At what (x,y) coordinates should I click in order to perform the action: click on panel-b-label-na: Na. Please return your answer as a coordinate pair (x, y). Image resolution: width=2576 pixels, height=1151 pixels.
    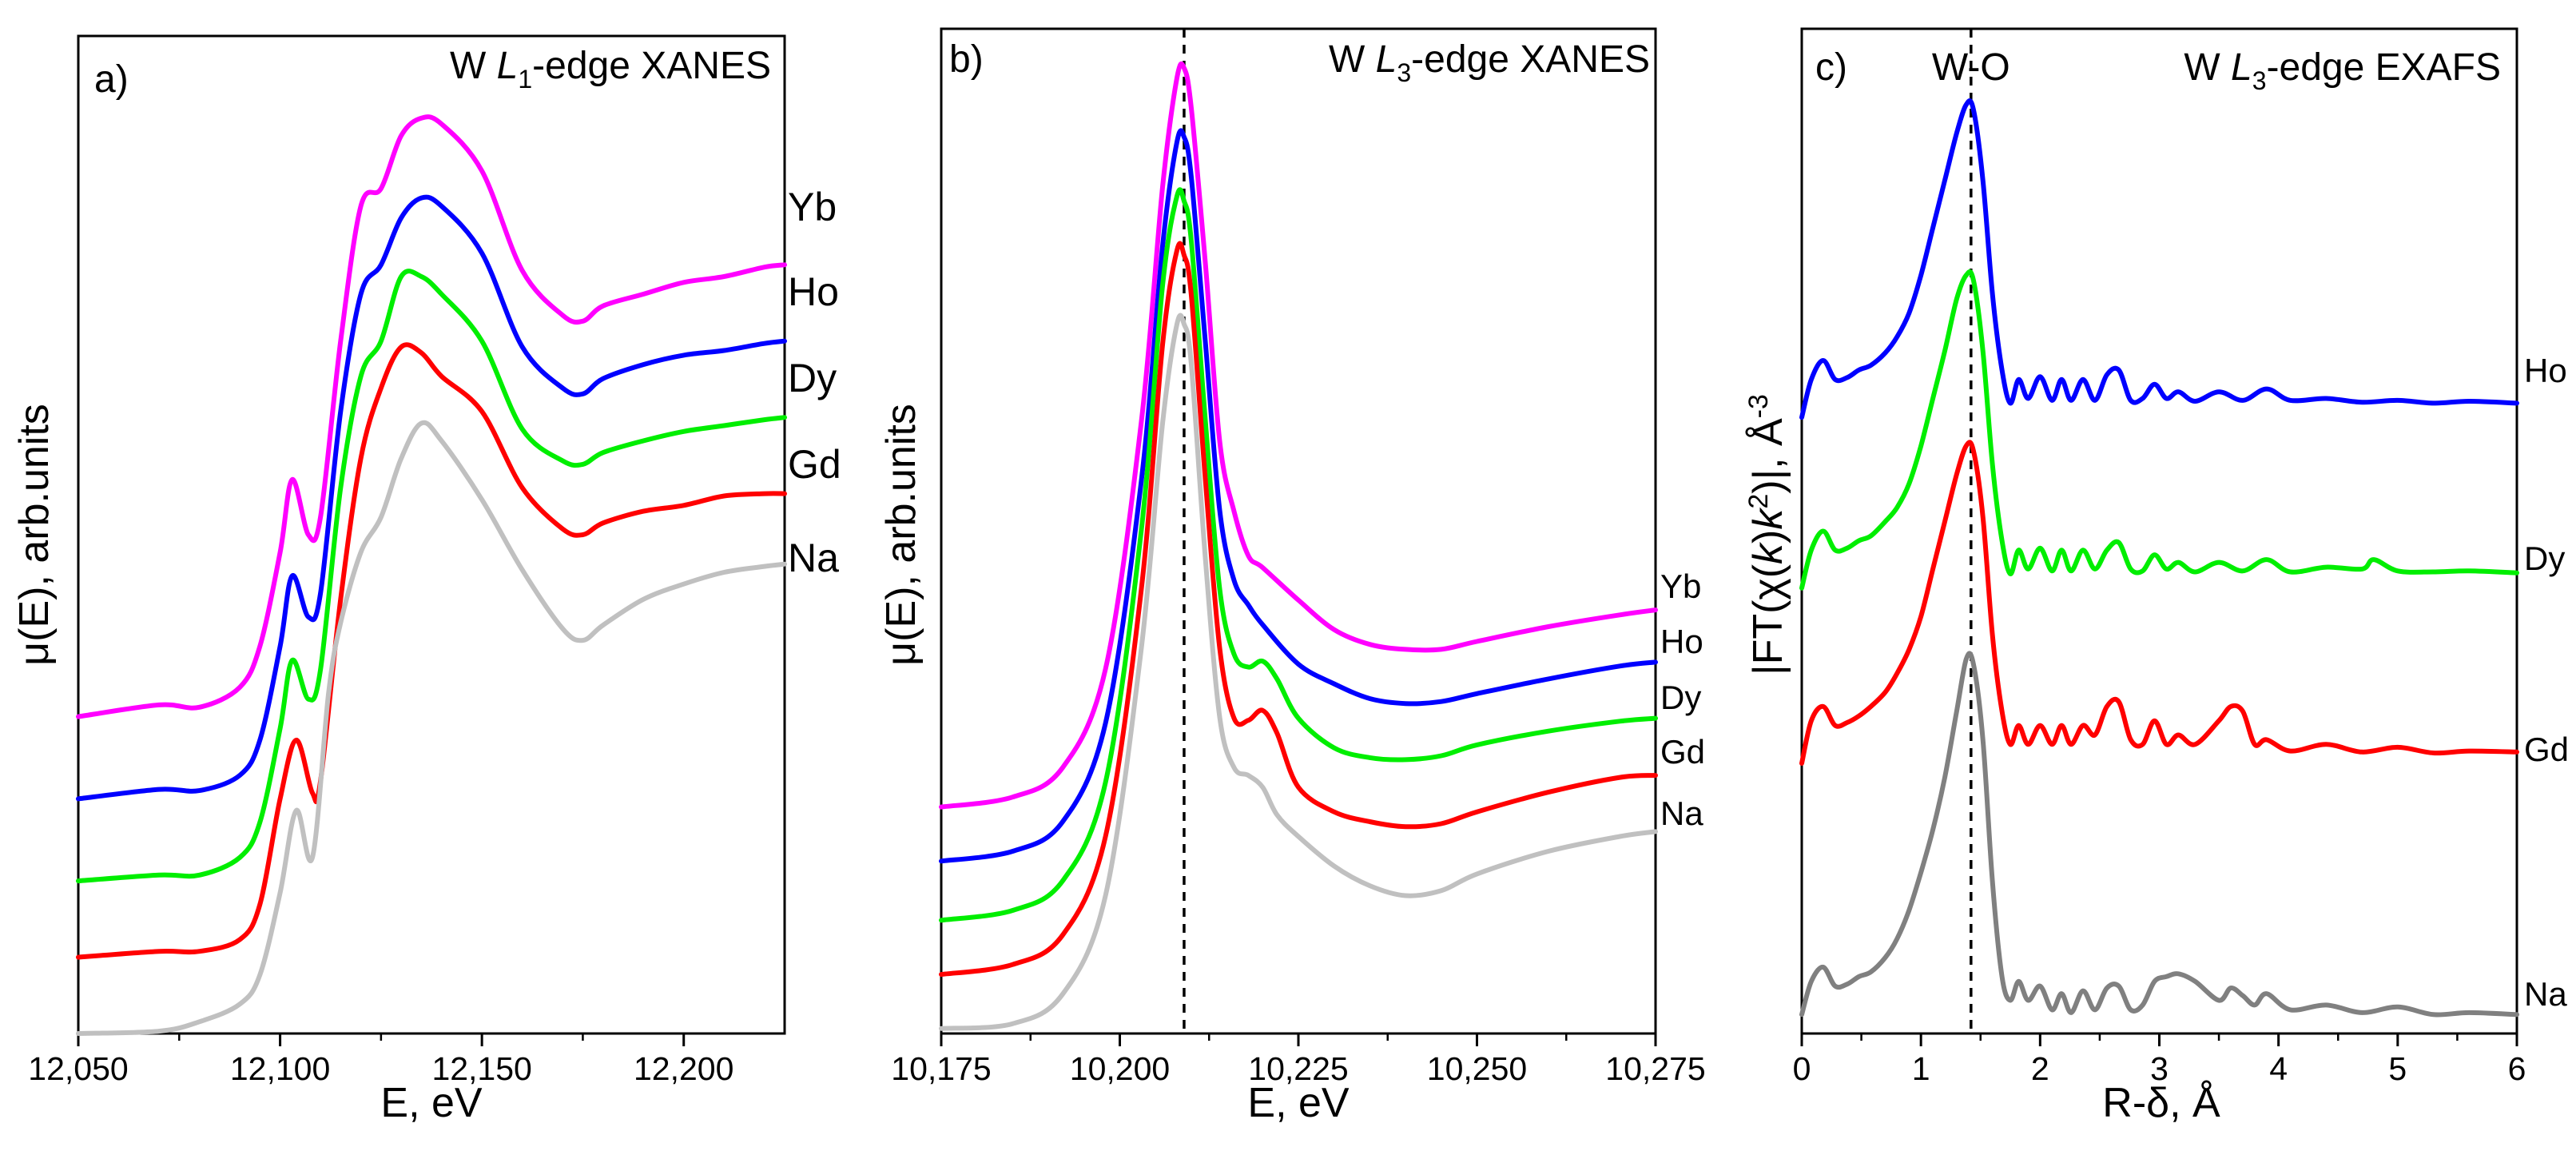
    Looking at the image, I should click on (1681, 813).